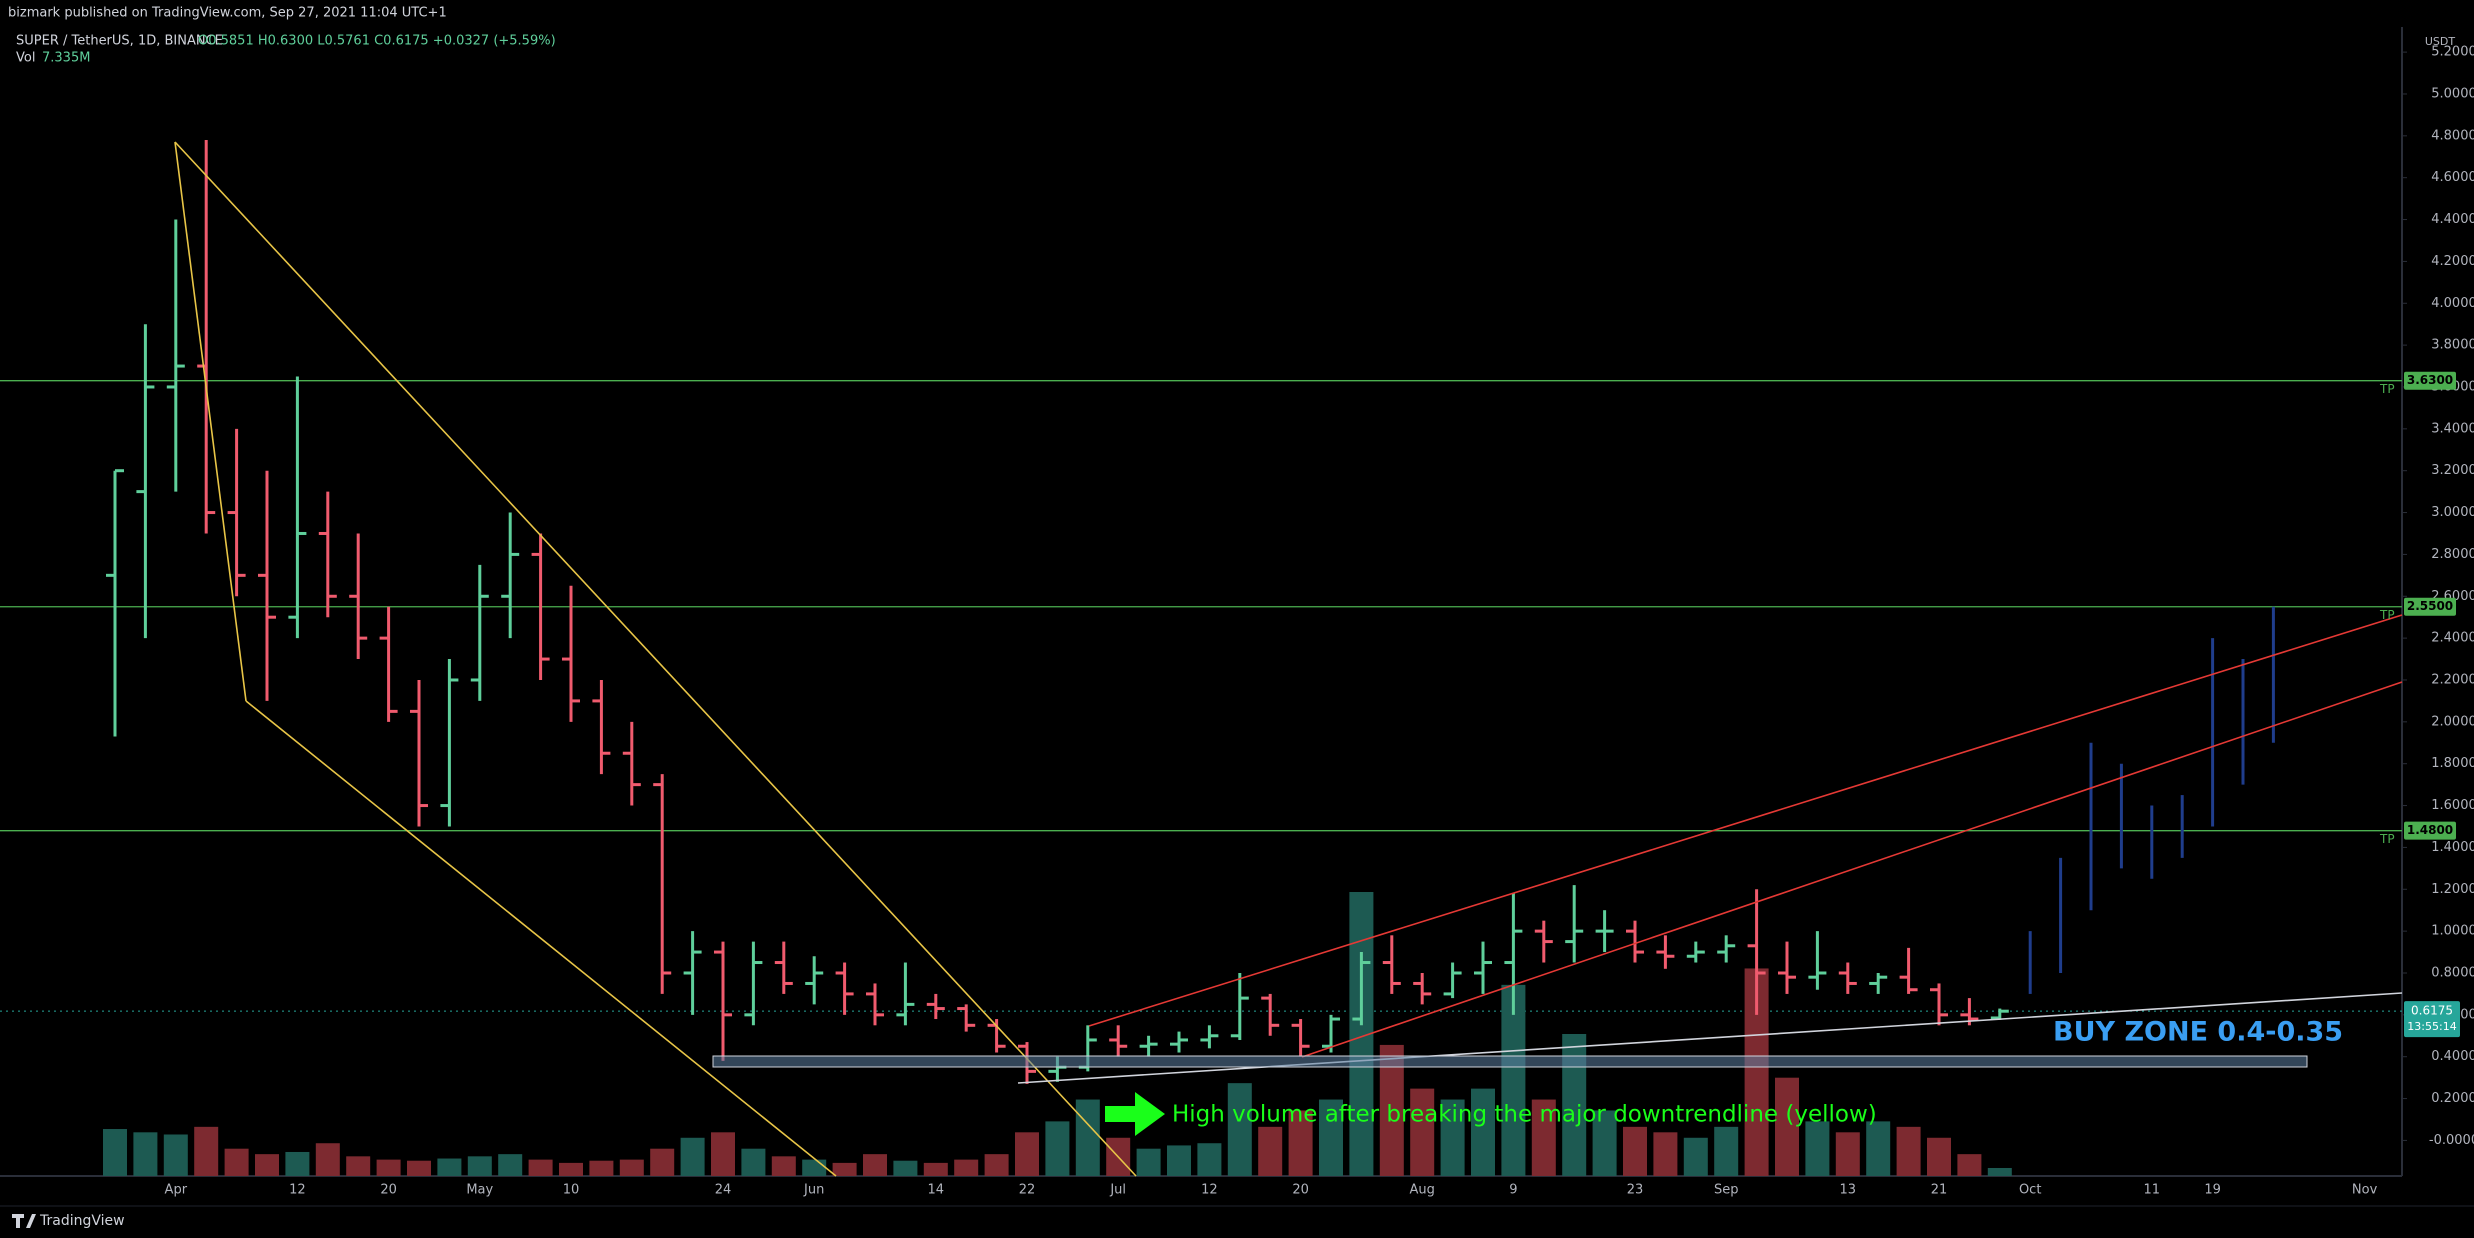  Describe the element at coordinates (2431, 1026) in the screenshot. I see `last-price-countdown: 13:55:14` at that location.